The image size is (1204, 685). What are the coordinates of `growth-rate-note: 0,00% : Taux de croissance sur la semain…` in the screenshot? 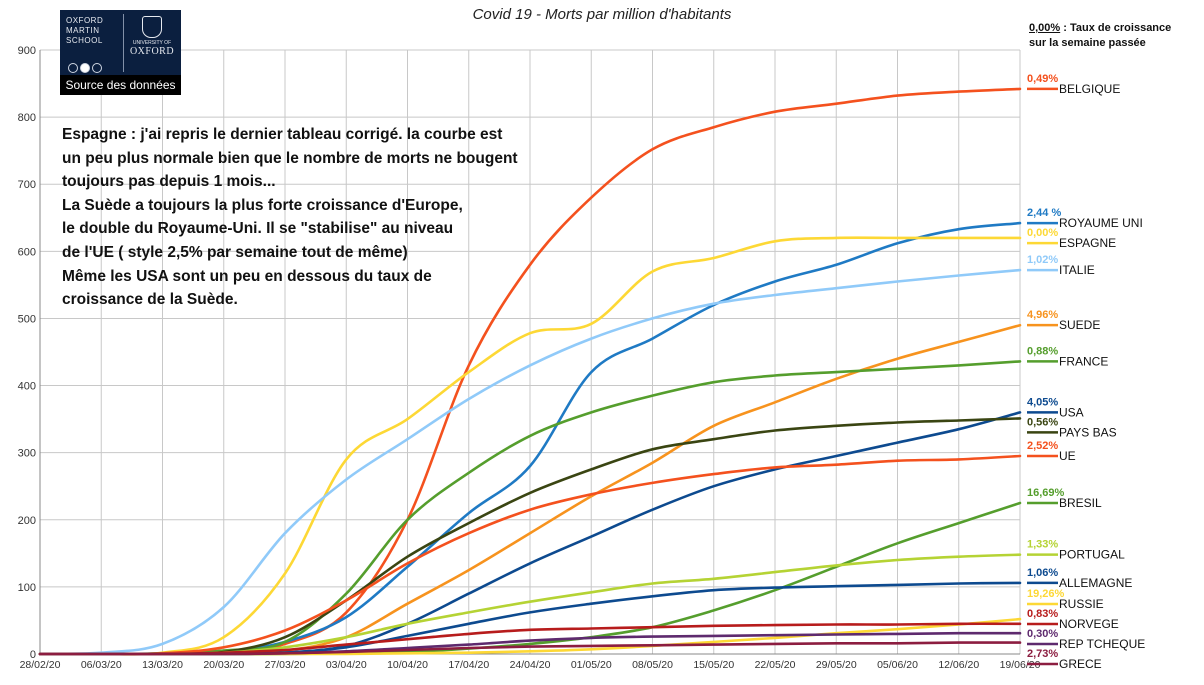 It's located at (1100, 36).